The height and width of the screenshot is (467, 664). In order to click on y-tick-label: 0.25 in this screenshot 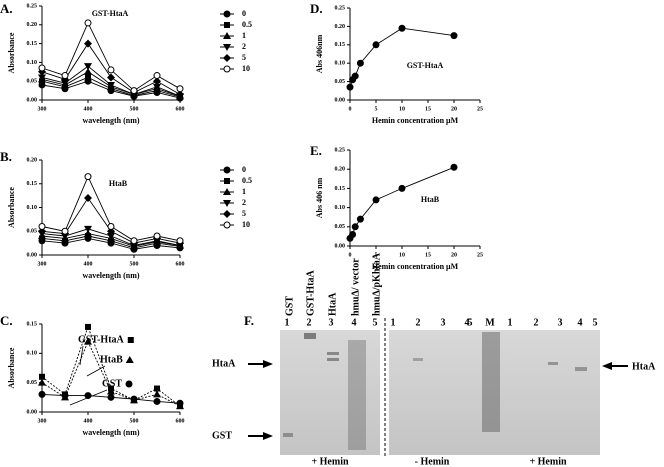, I will do `click(340, 150)`.